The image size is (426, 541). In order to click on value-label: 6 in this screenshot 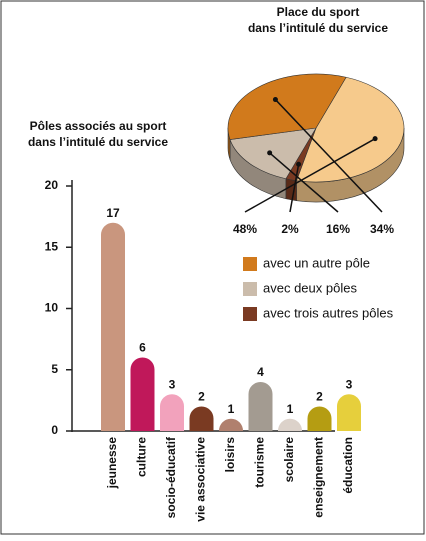, I will do `click(142, 348)`.